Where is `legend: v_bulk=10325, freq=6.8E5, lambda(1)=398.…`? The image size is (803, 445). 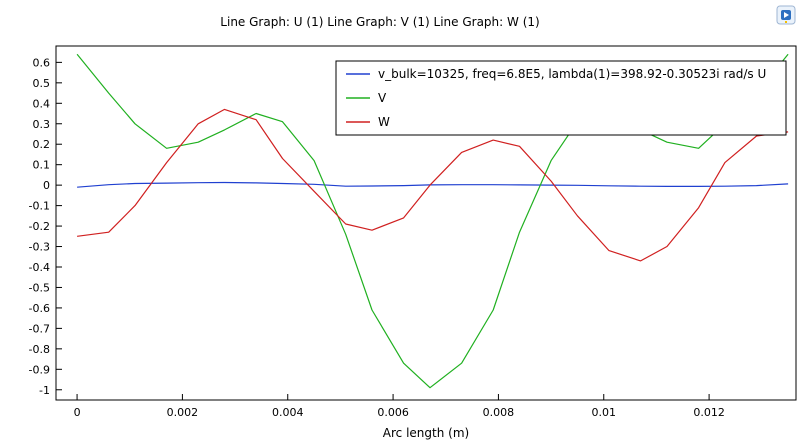
legend: v_bulk=10325, freq=6.8E5, lambda(1)=398.… is located at coordinates (561, 98).